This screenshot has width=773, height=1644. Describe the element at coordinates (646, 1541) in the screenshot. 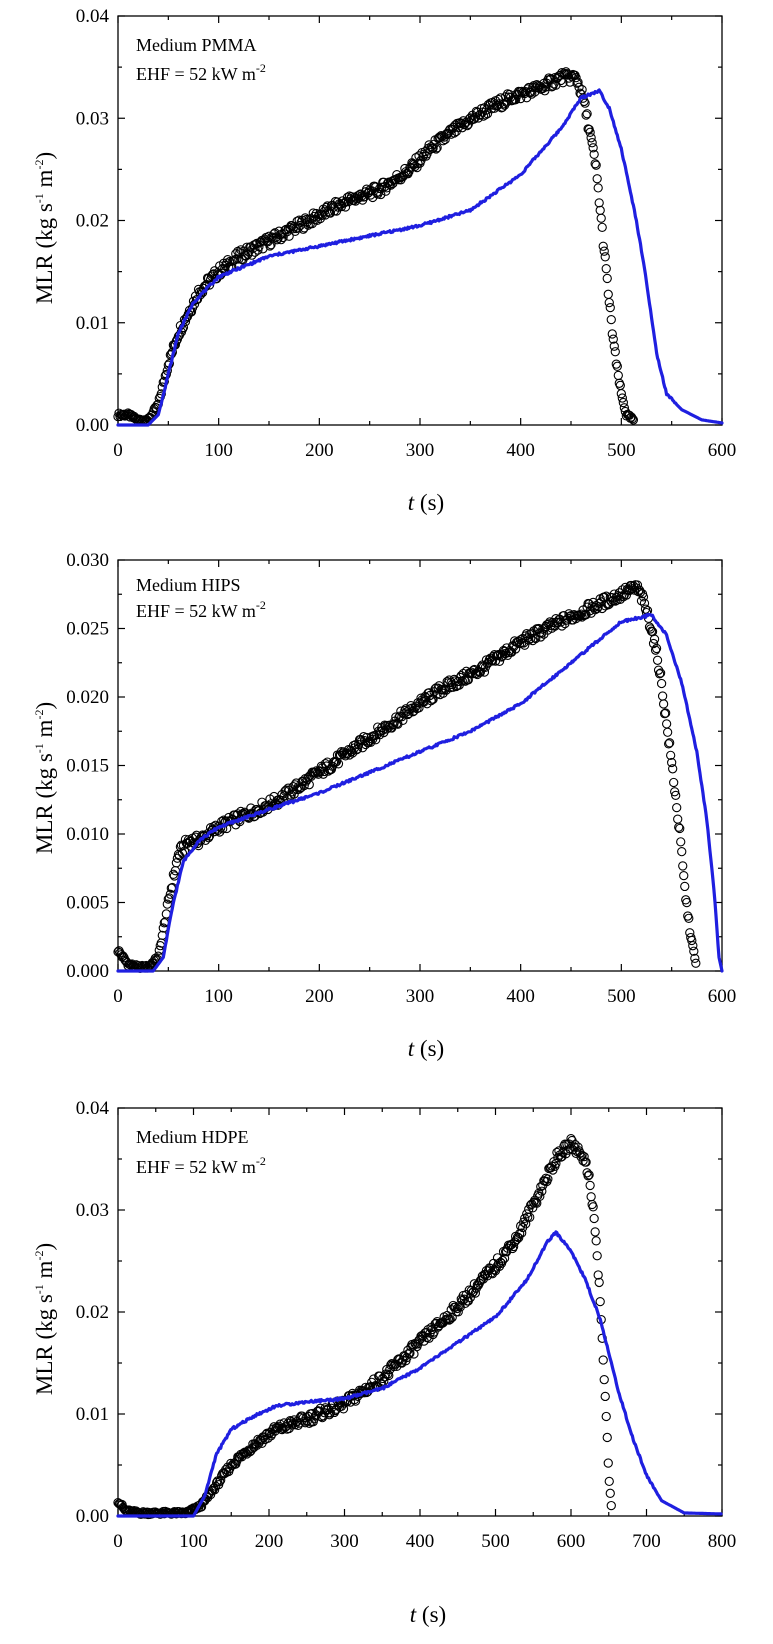

I see `x-tick-label: 700` at that location.